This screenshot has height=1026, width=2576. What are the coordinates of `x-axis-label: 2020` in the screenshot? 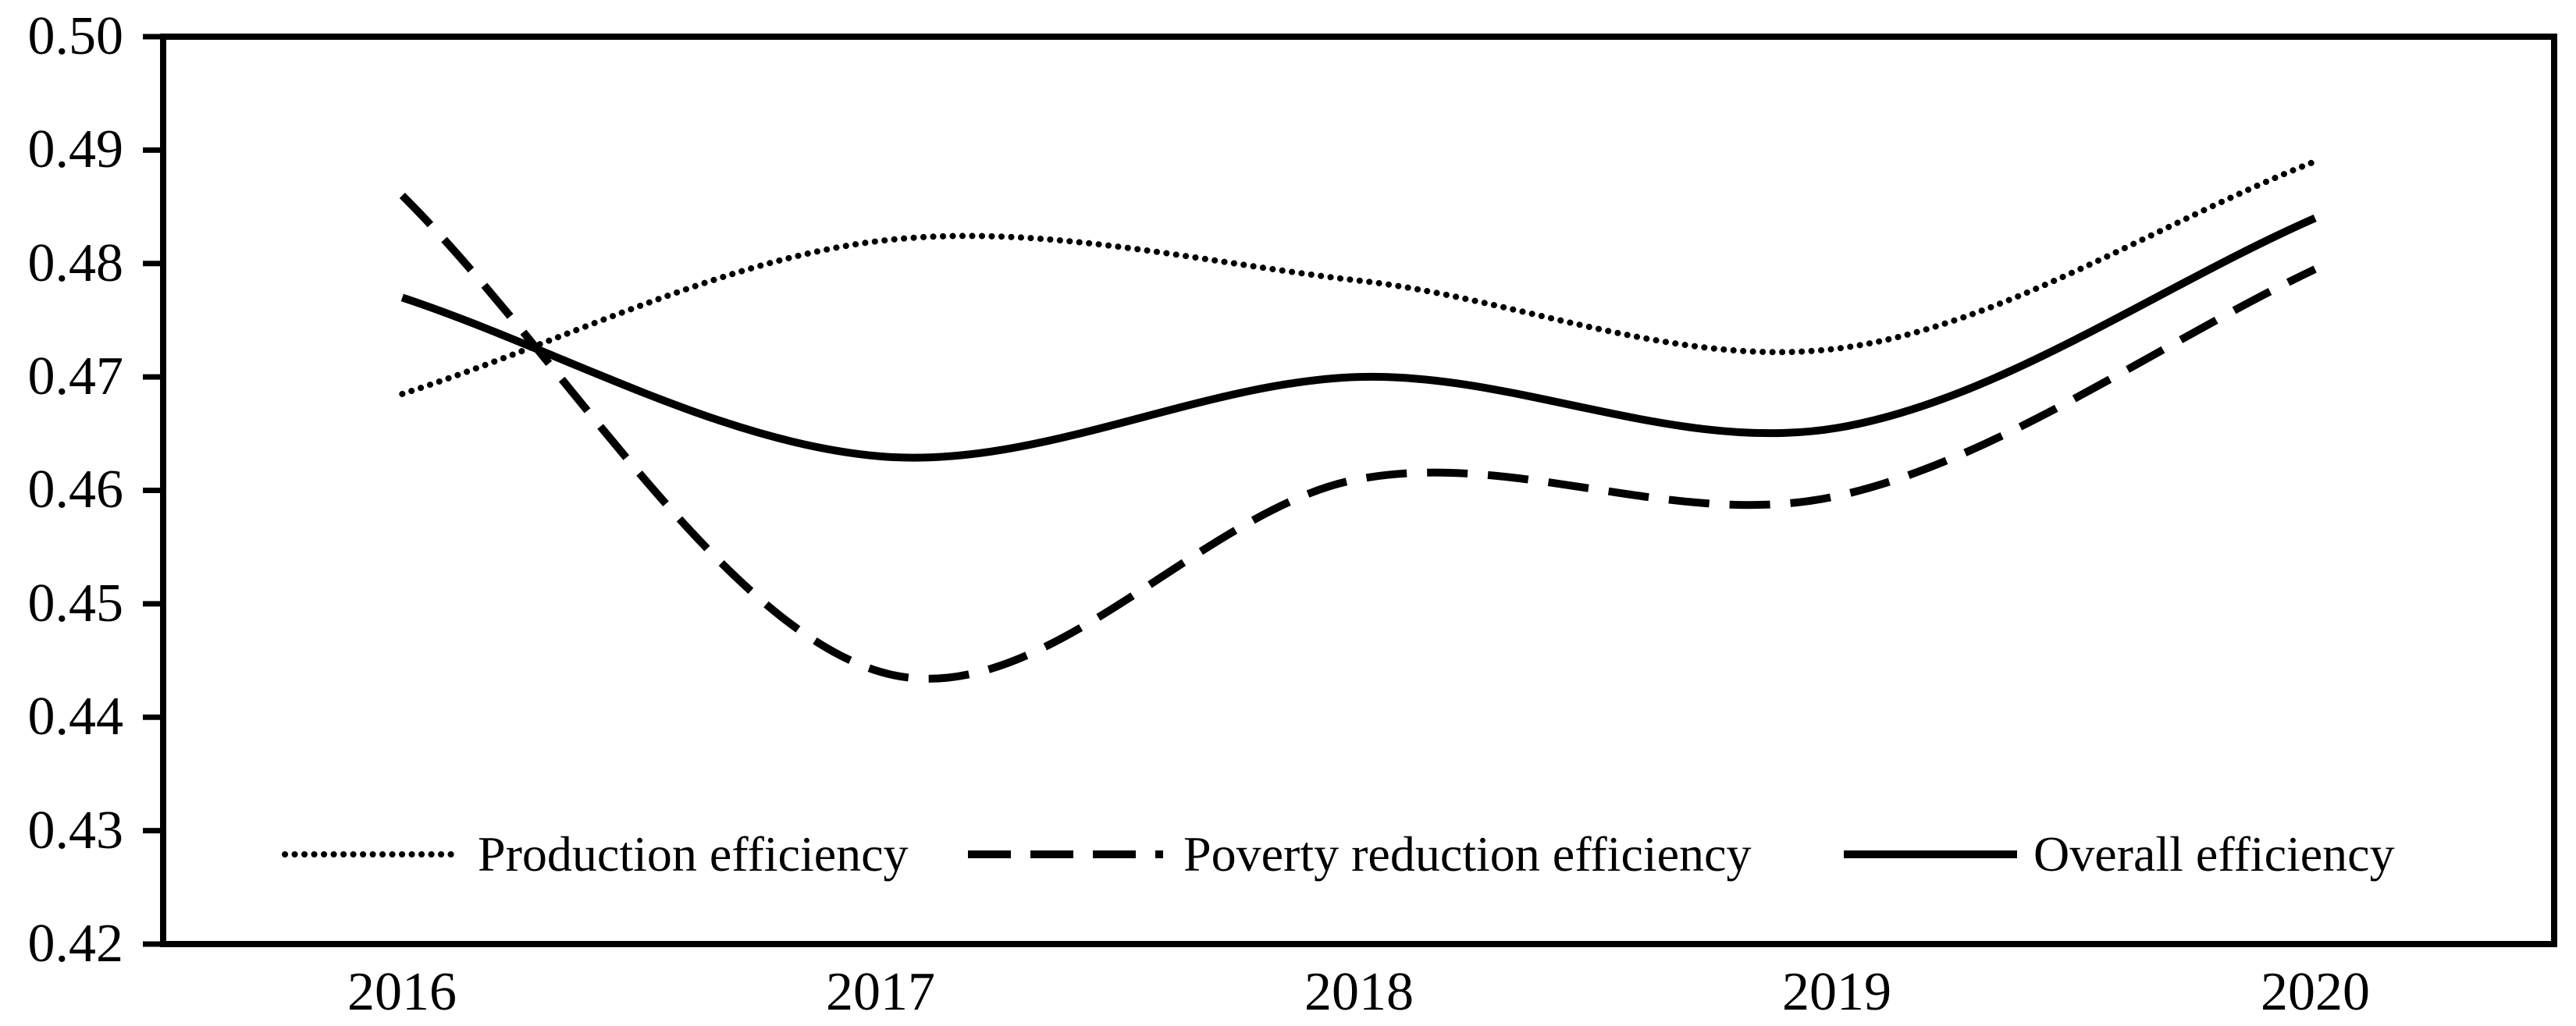 It's located at (2315, 992).